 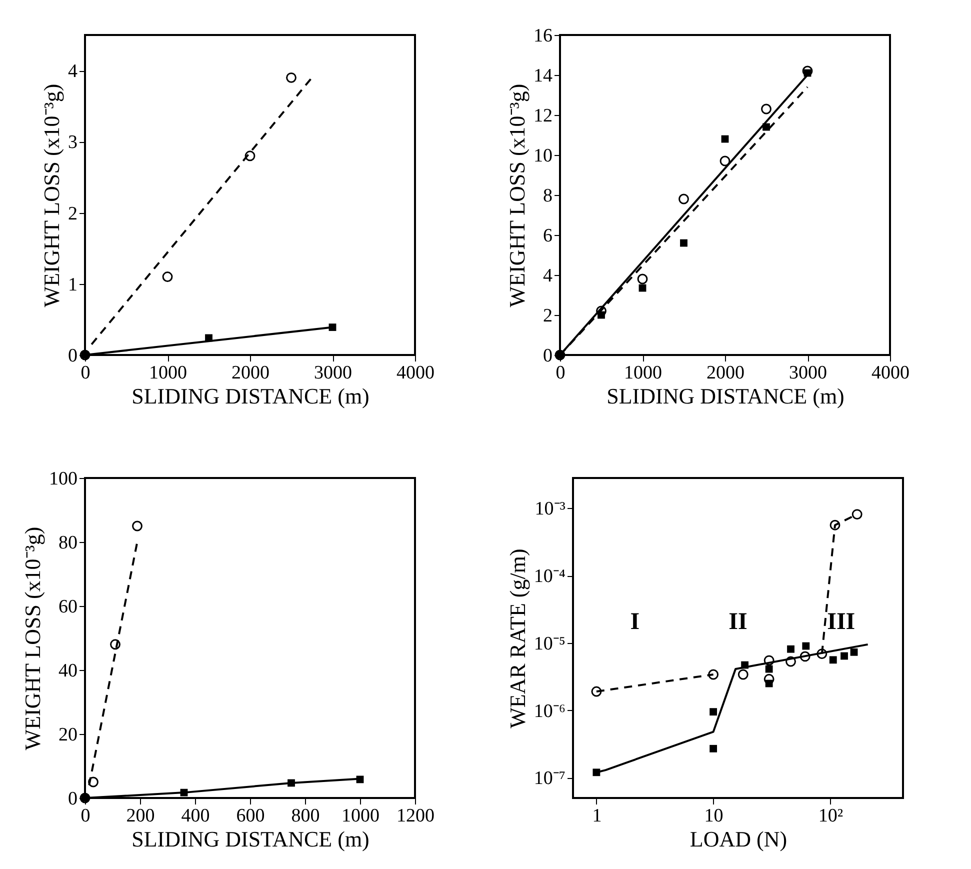 What do you see at coordinates (543, 76) in the screenshot?
I see `y-tick-label: 14` at bounding box center [543, 76].